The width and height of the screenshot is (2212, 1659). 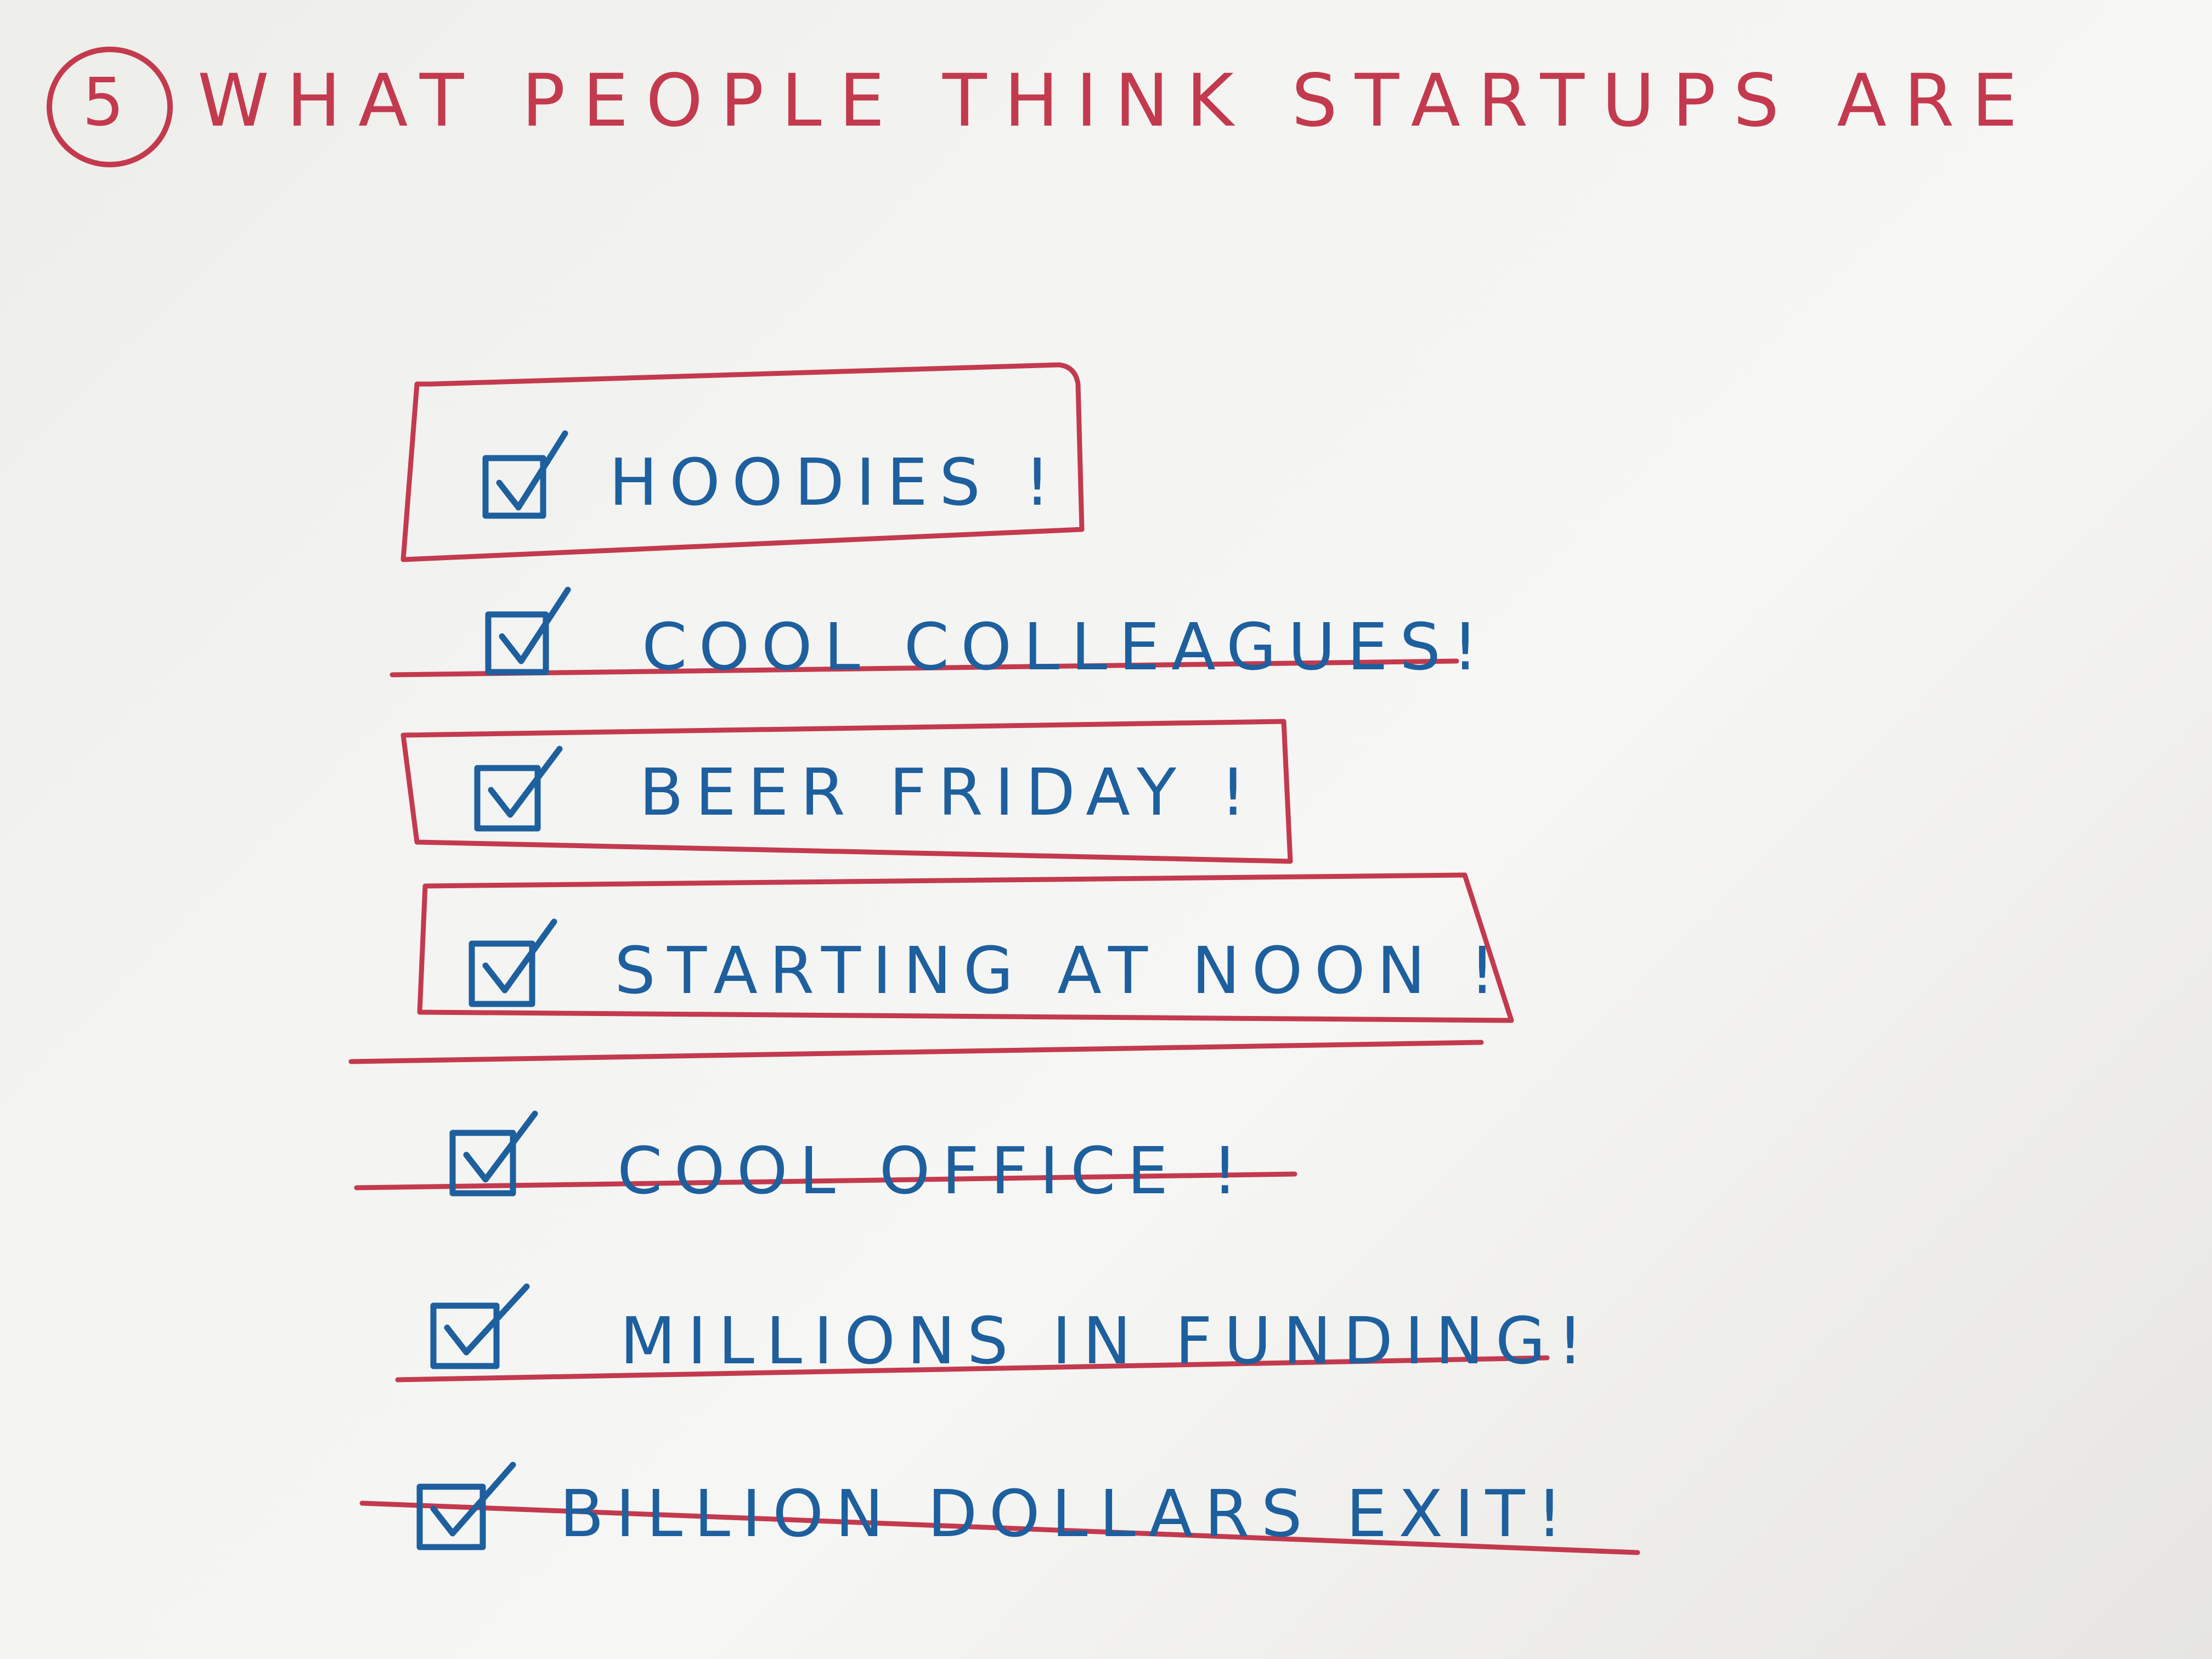 What do you see at coordinates (1066, 647) in the screenshot?
I see `item-label-2: COOL COLLEAGUES!` at bounding box center [1066, 647].